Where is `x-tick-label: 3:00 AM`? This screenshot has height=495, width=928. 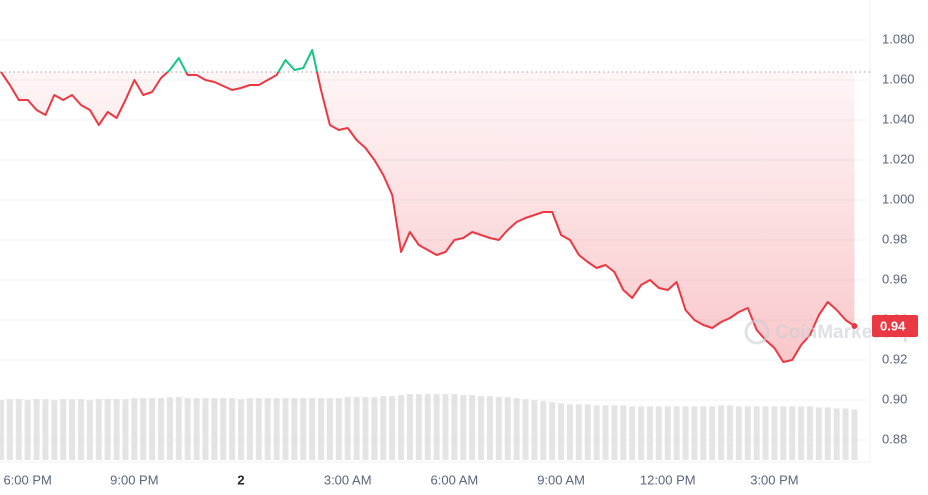 x-tick-label: 3:00 AM is located at coordinates (348, 479).